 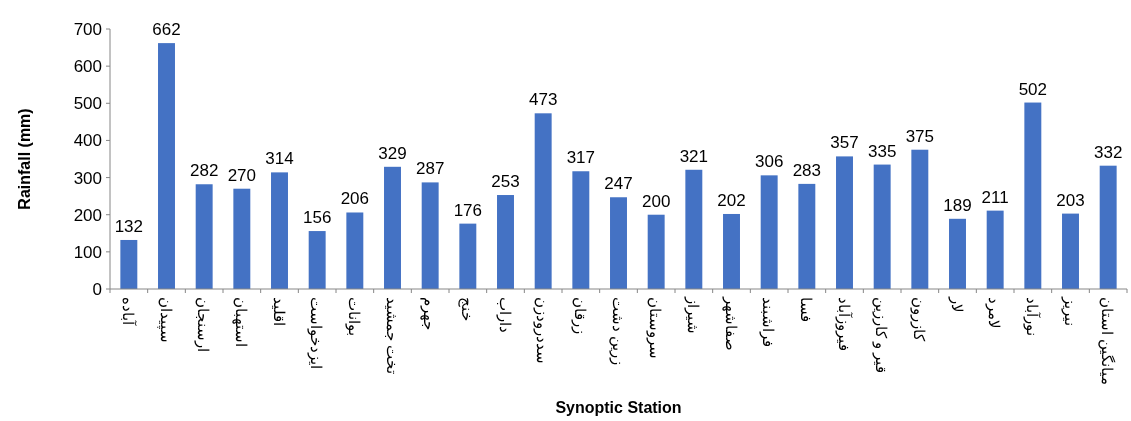 What do you see at coordinates (543, 100) in the screenshot?
I see `data-label: 473` at bounding box center [543, 100].